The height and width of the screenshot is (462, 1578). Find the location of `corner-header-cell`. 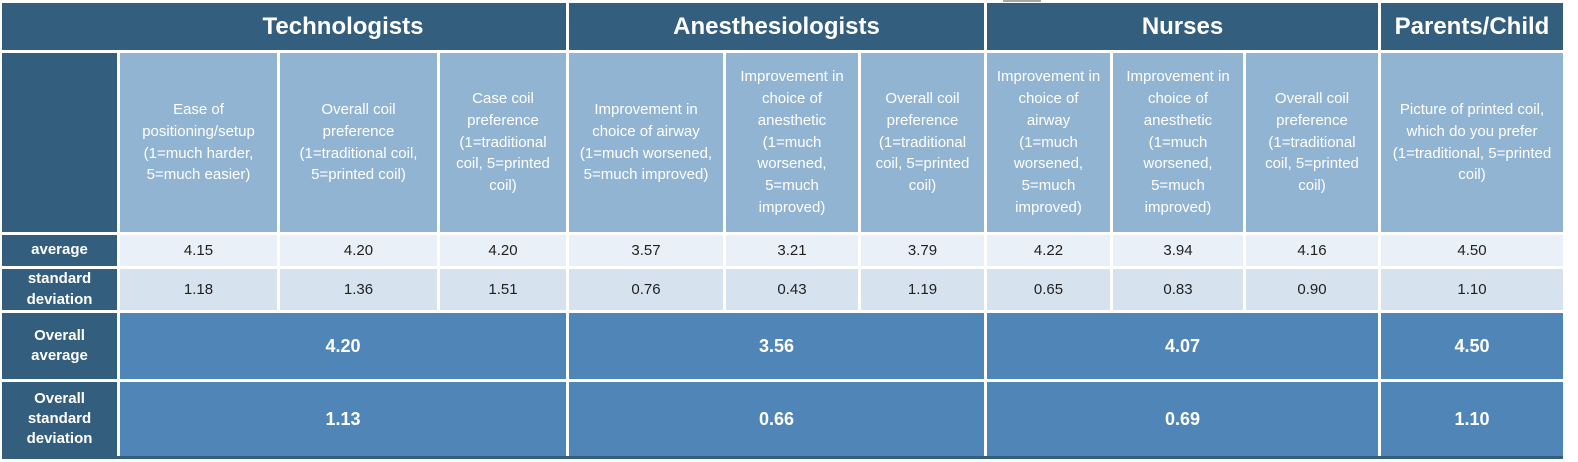

corner-header-cell is located at coordinates (59, 142).